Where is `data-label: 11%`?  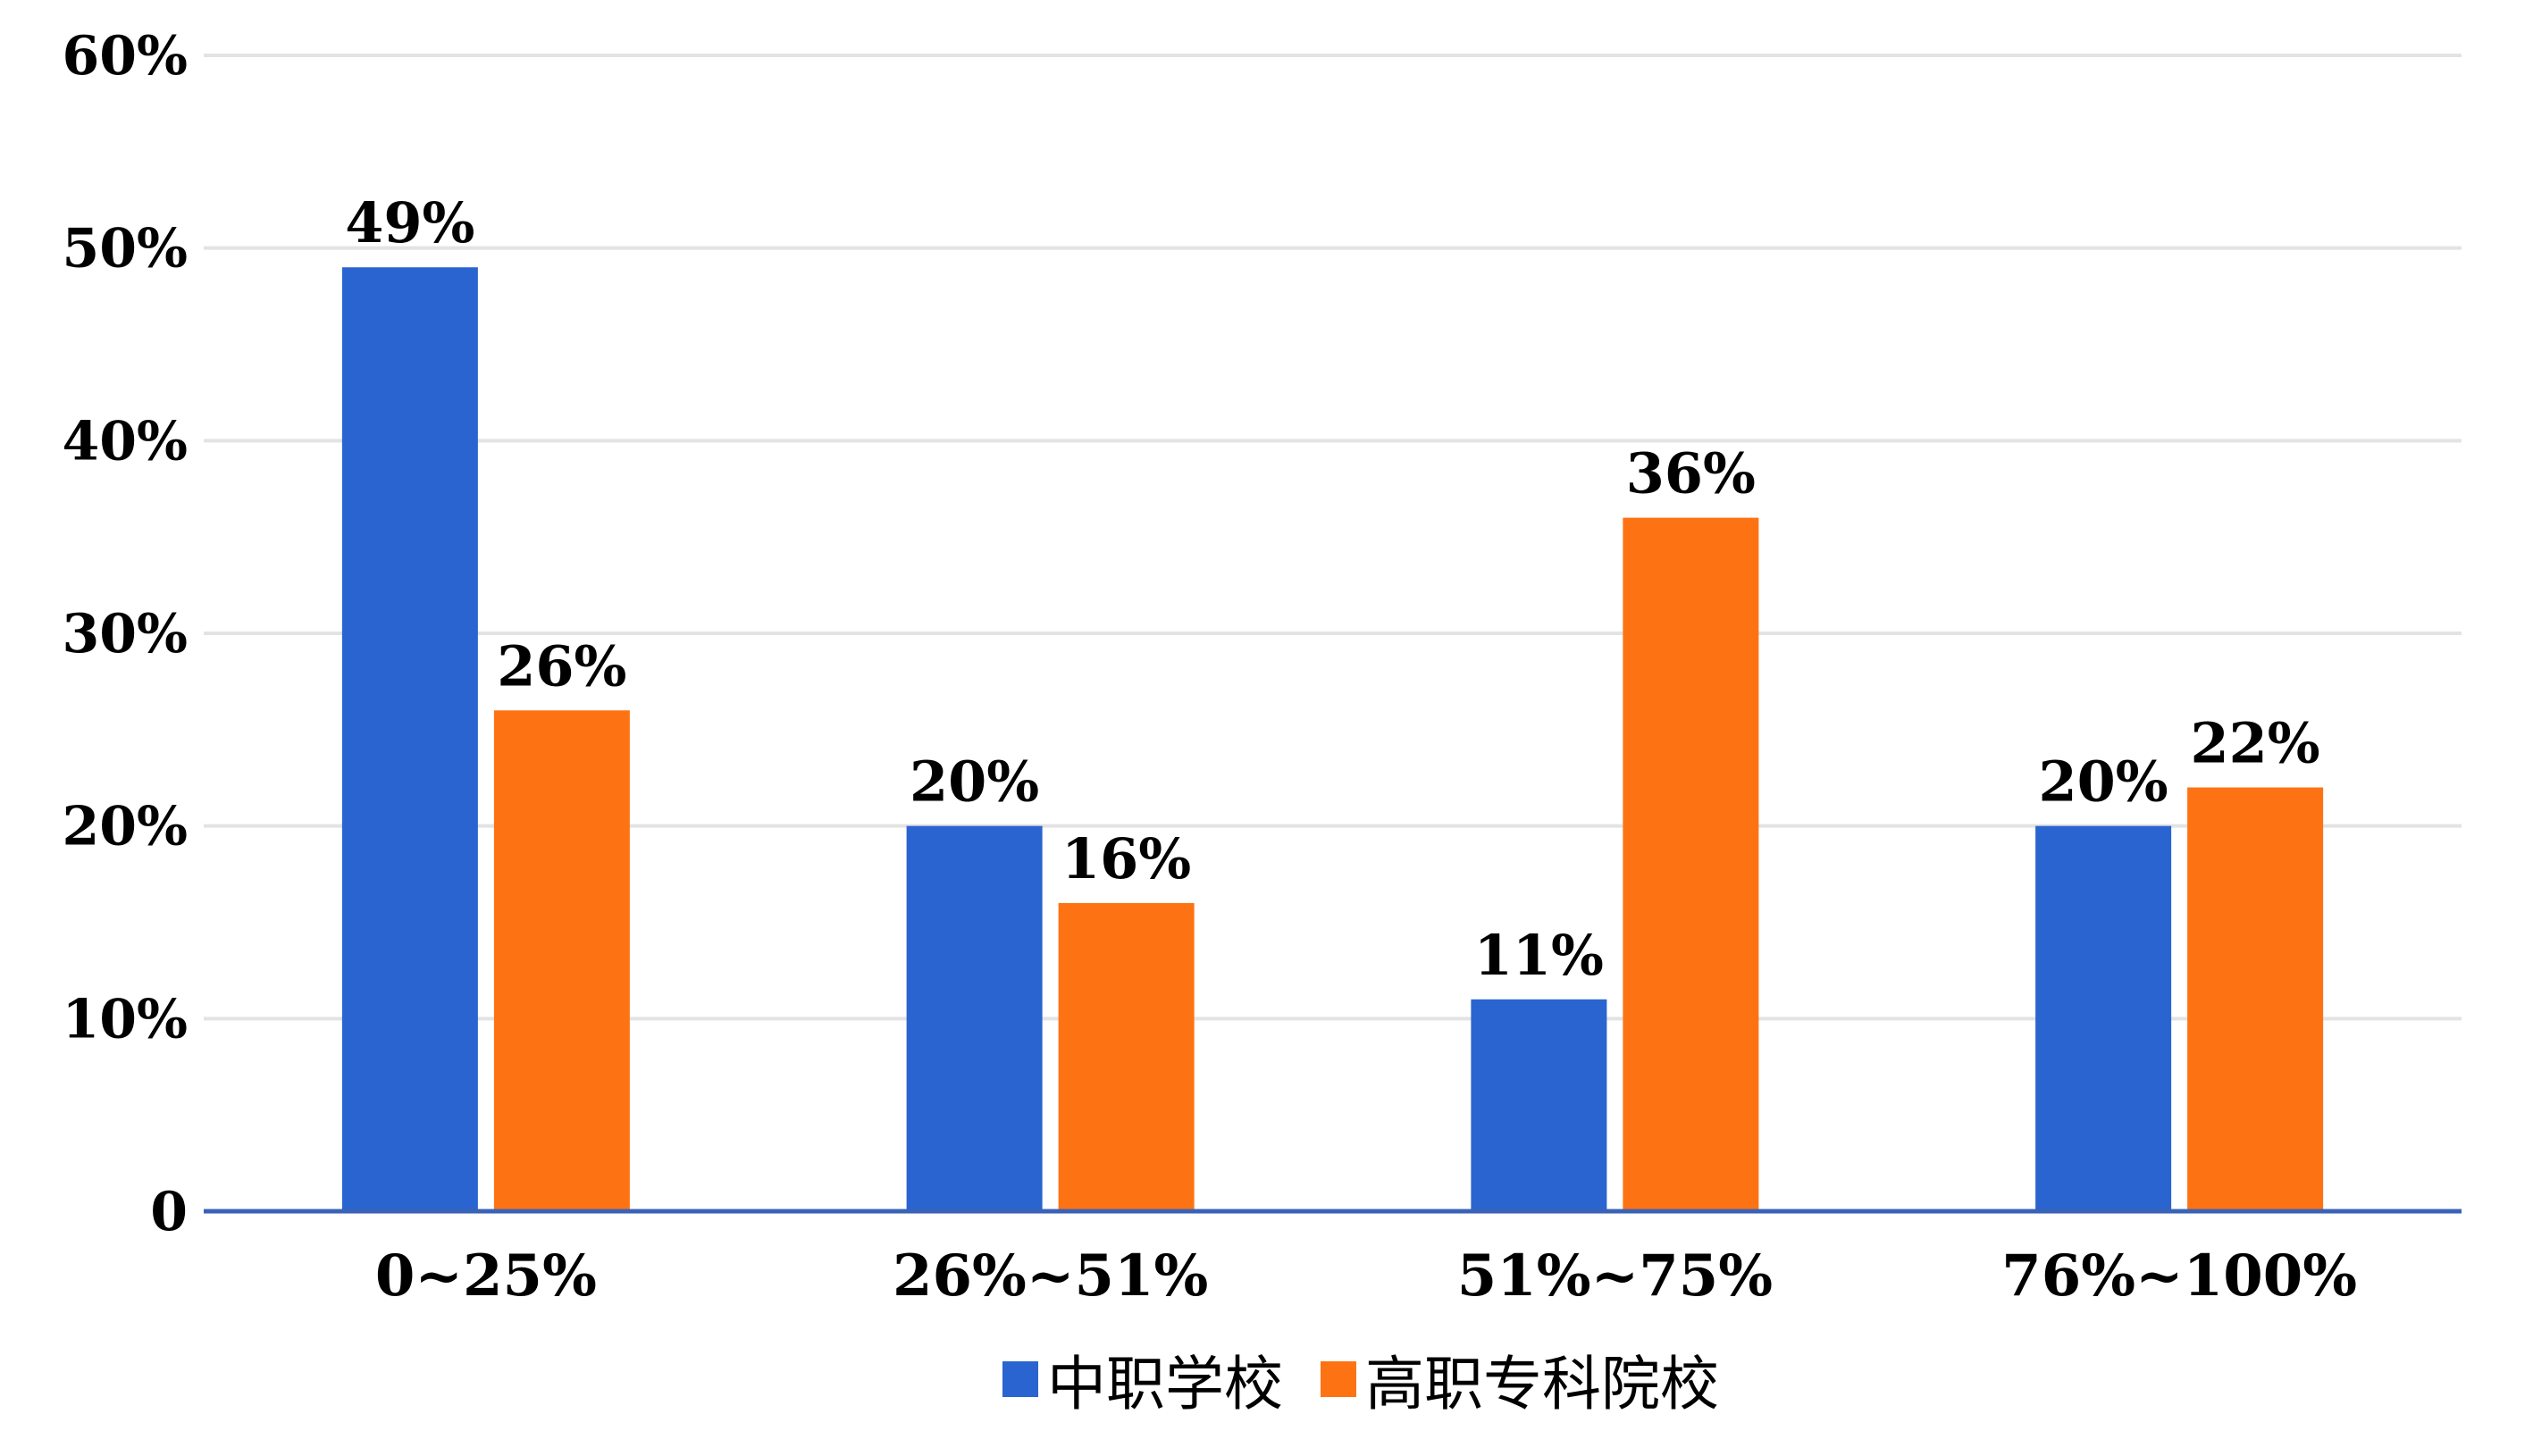
data-label: 11% is located at coordinates (1539, 955).